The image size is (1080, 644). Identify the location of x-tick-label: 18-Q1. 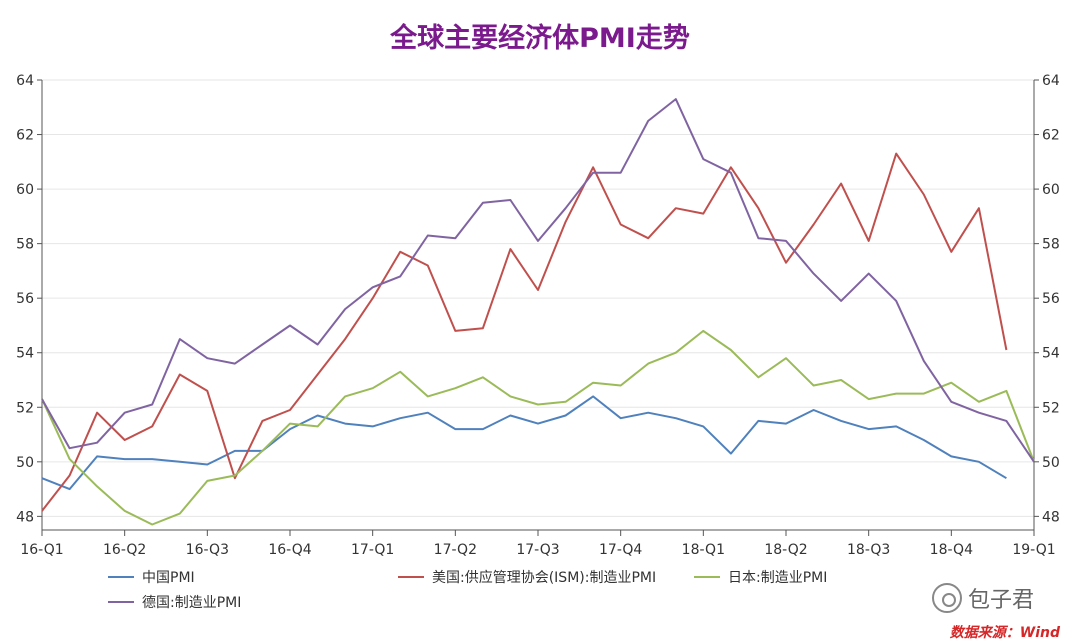
(703, 550).